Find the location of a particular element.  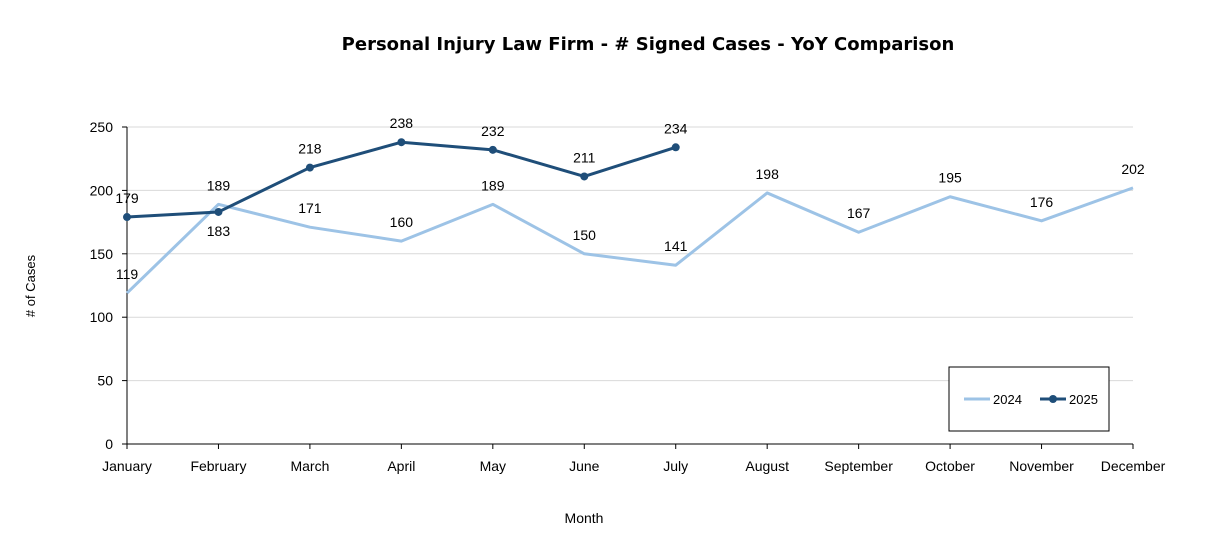

x-tick-label: October is located at coordinates (950, 466).